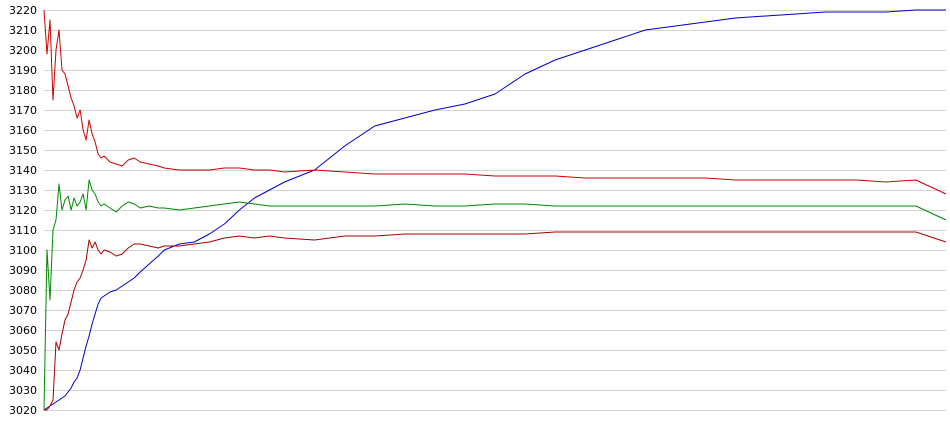  What do you see at coordinates (23, 390) in the screenshot?
I see `y-tick-label: 3030` at bounding box center [23, 390].